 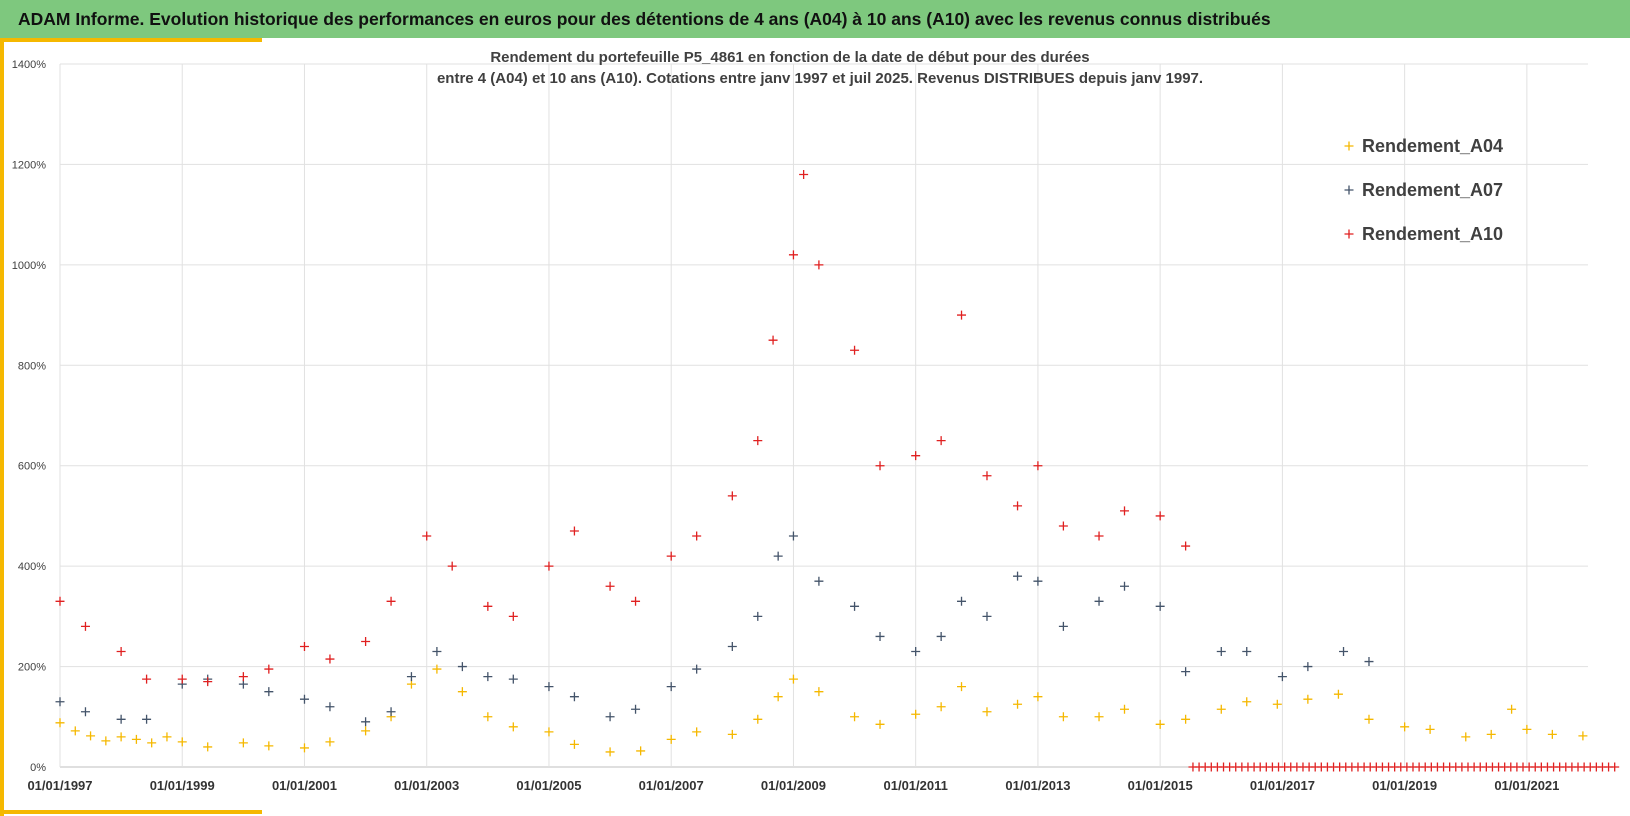 I want to click on legend-label: Rendement_A07, so click(x=1432, y=190).